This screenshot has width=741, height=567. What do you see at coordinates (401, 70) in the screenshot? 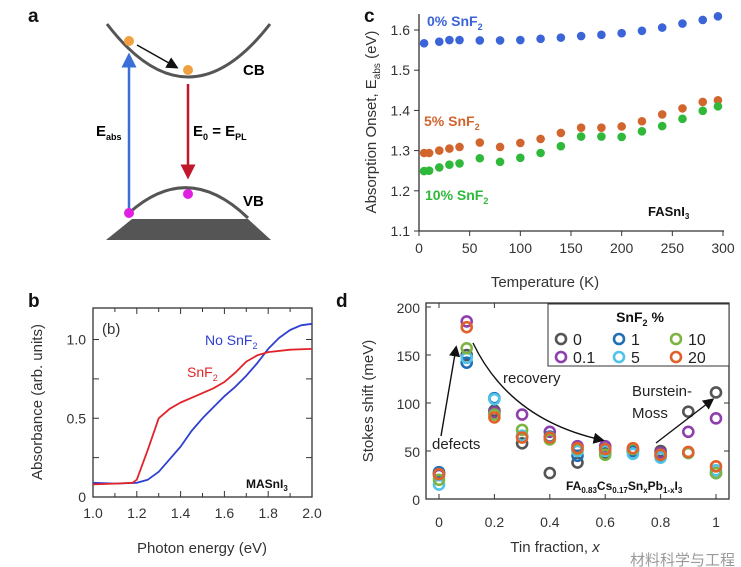
I see `y-tick-label: 1.5` at bounding box center [401, 70].